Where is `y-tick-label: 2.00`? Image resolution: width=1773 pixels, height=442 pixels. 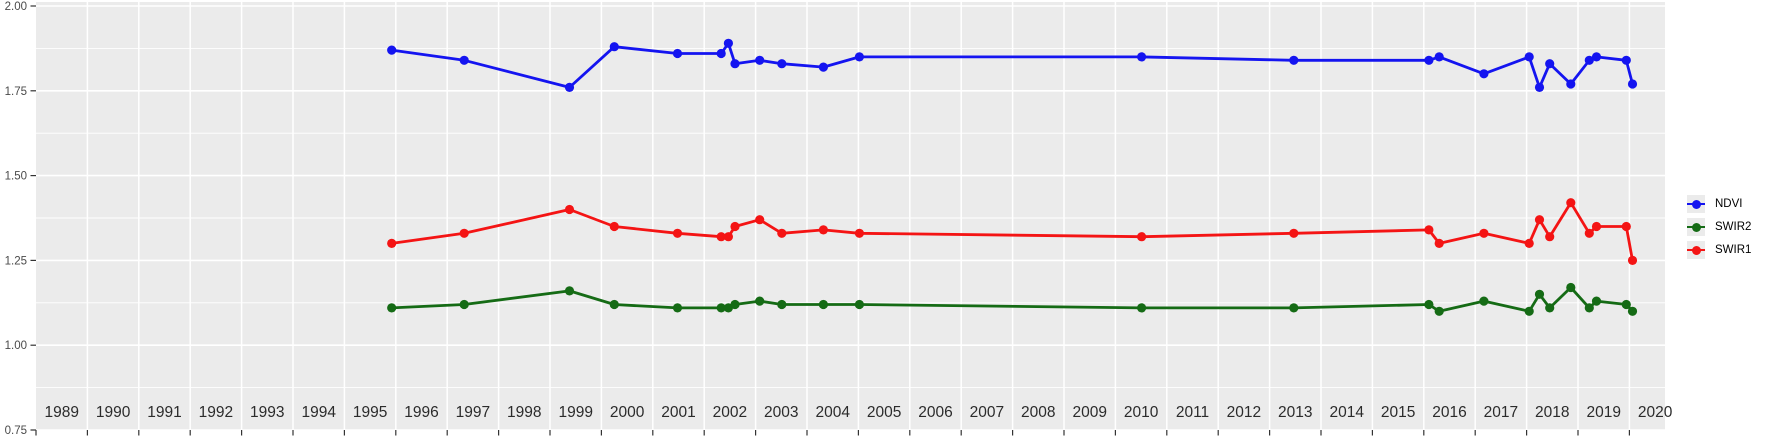
y-tick-label: 2.00 is located at coordinates (16, 7).